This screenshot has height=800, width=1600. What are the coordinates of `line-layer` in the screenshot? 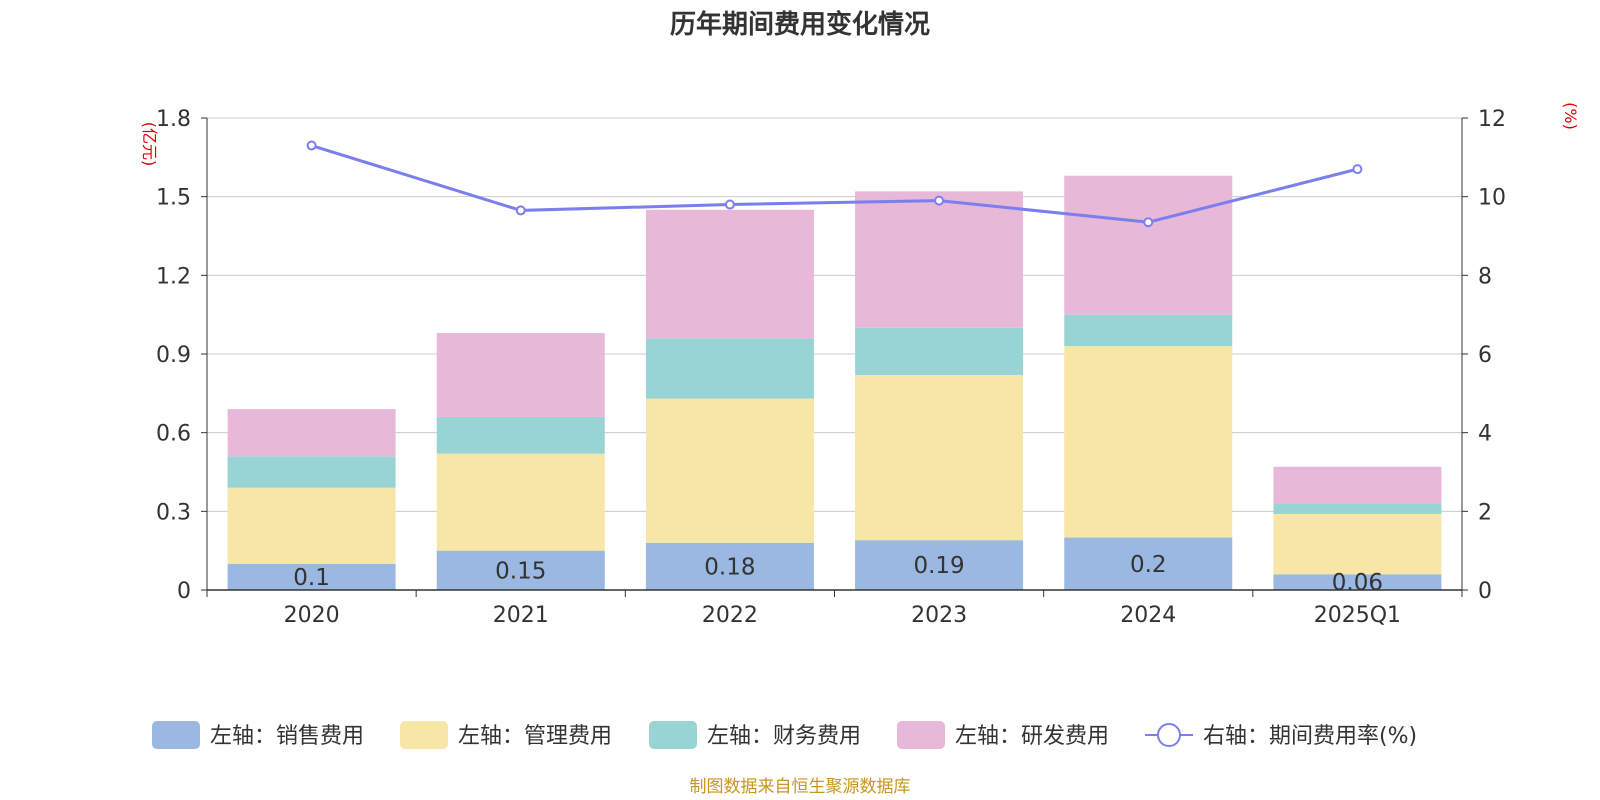 It's located at (834, 184).